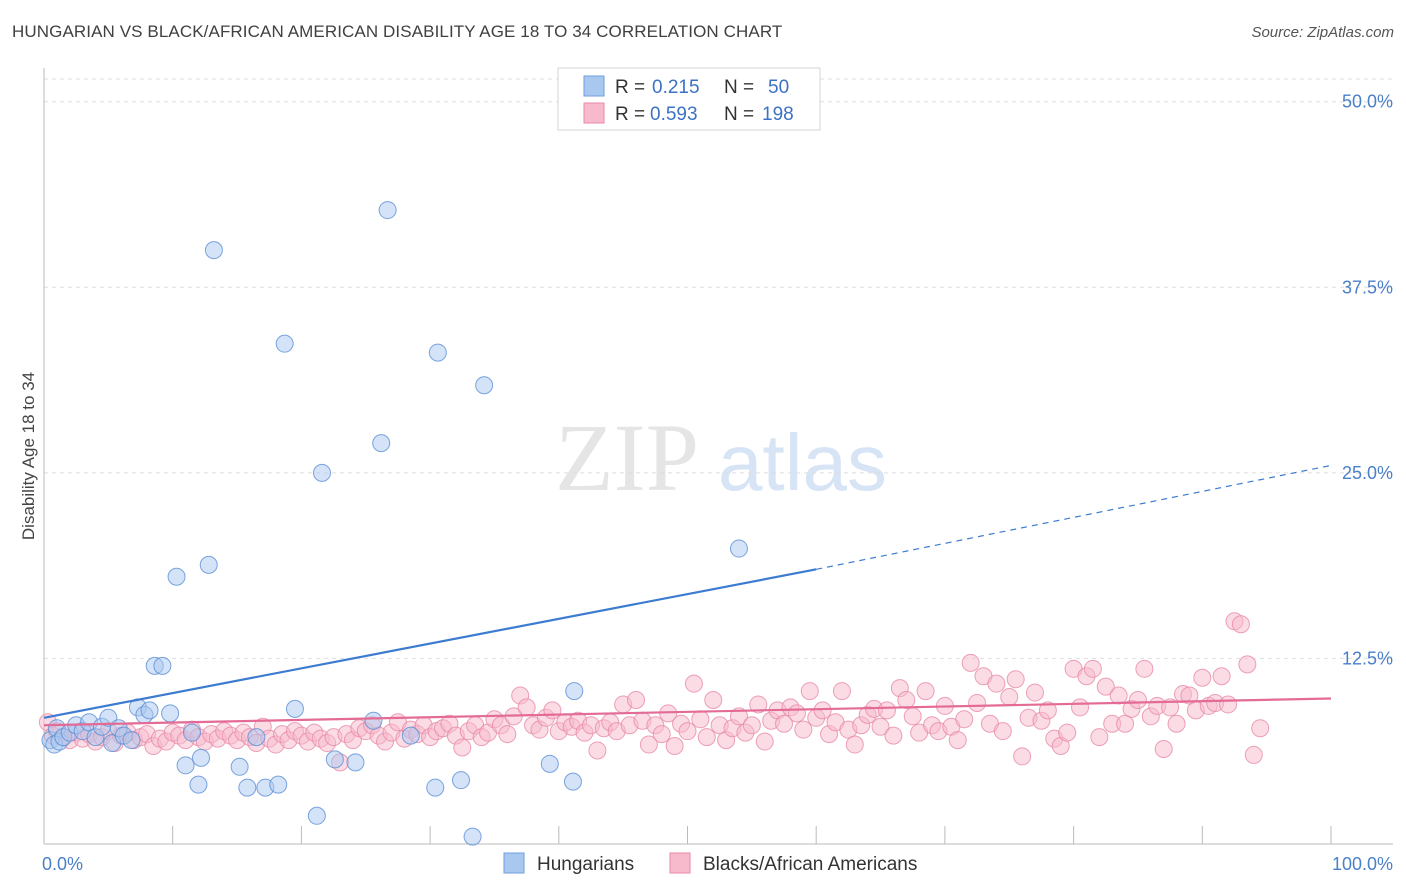  I want to click on x-tick-label: 100.0%, so click(1362, 864).